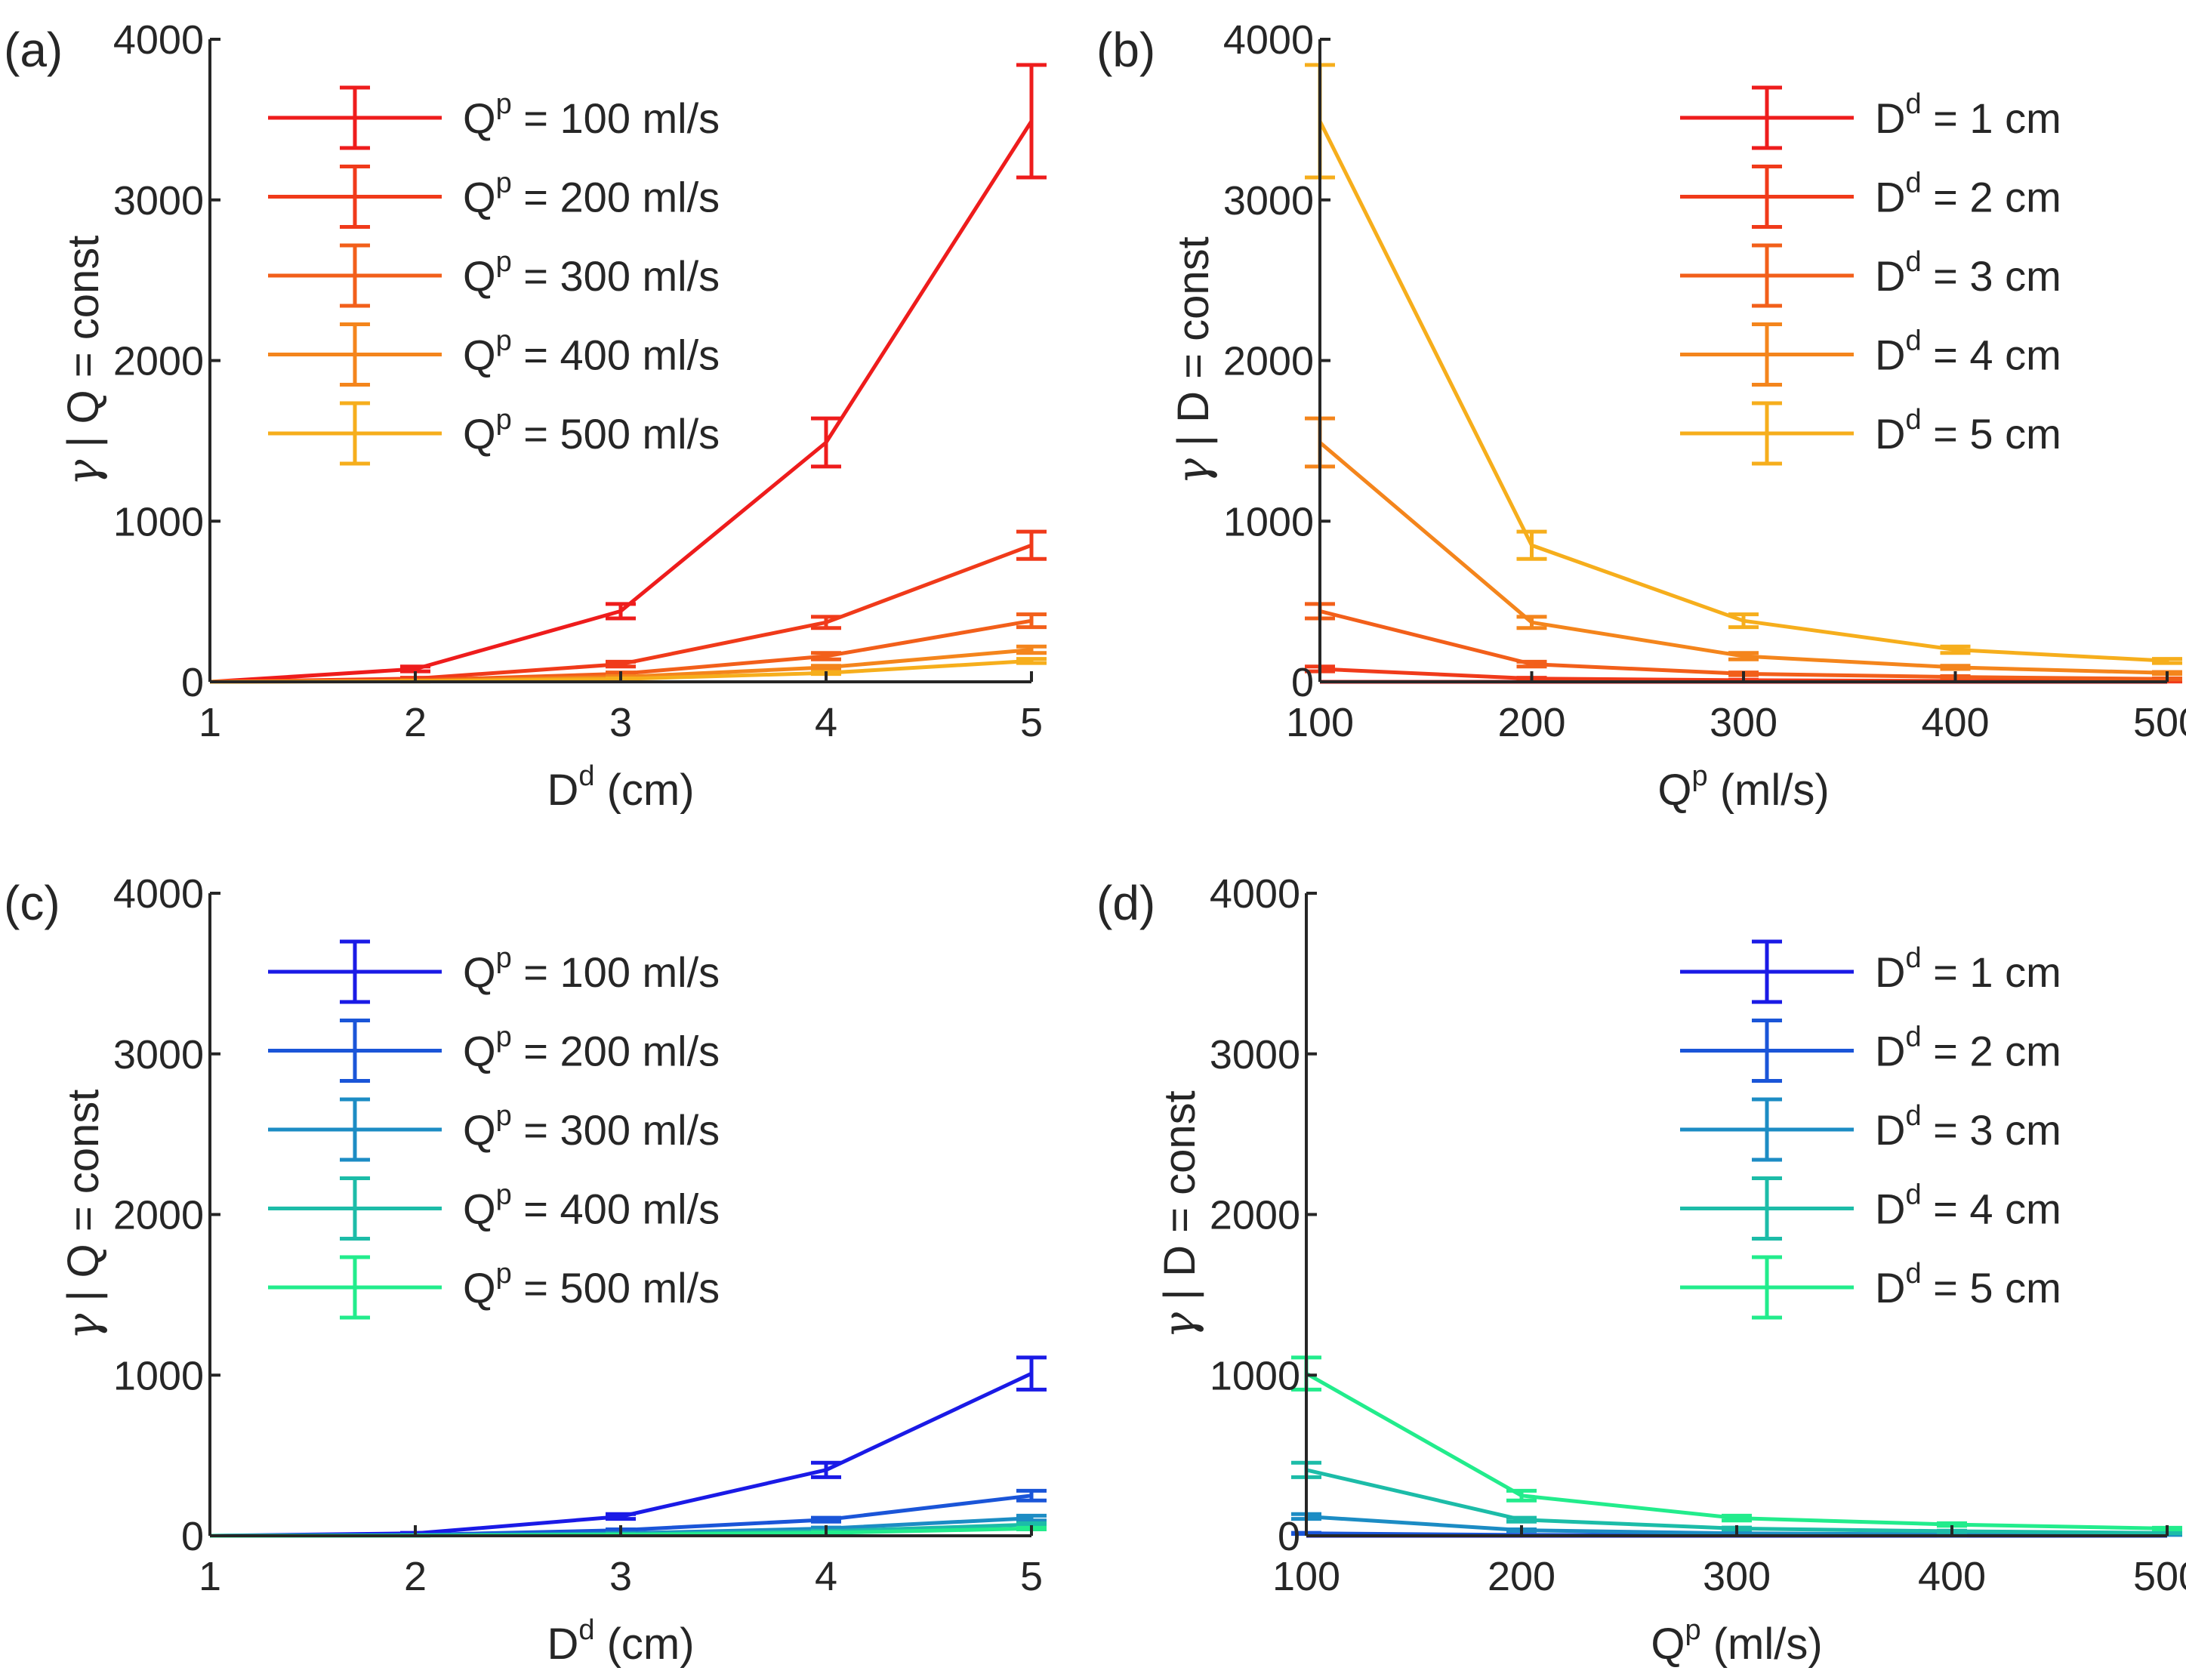 This screenshot has height=1680, width=2186. Describe the element at coordinates (32, 903) in the screenshot. I see `panel-c-label: (c)` at that location.